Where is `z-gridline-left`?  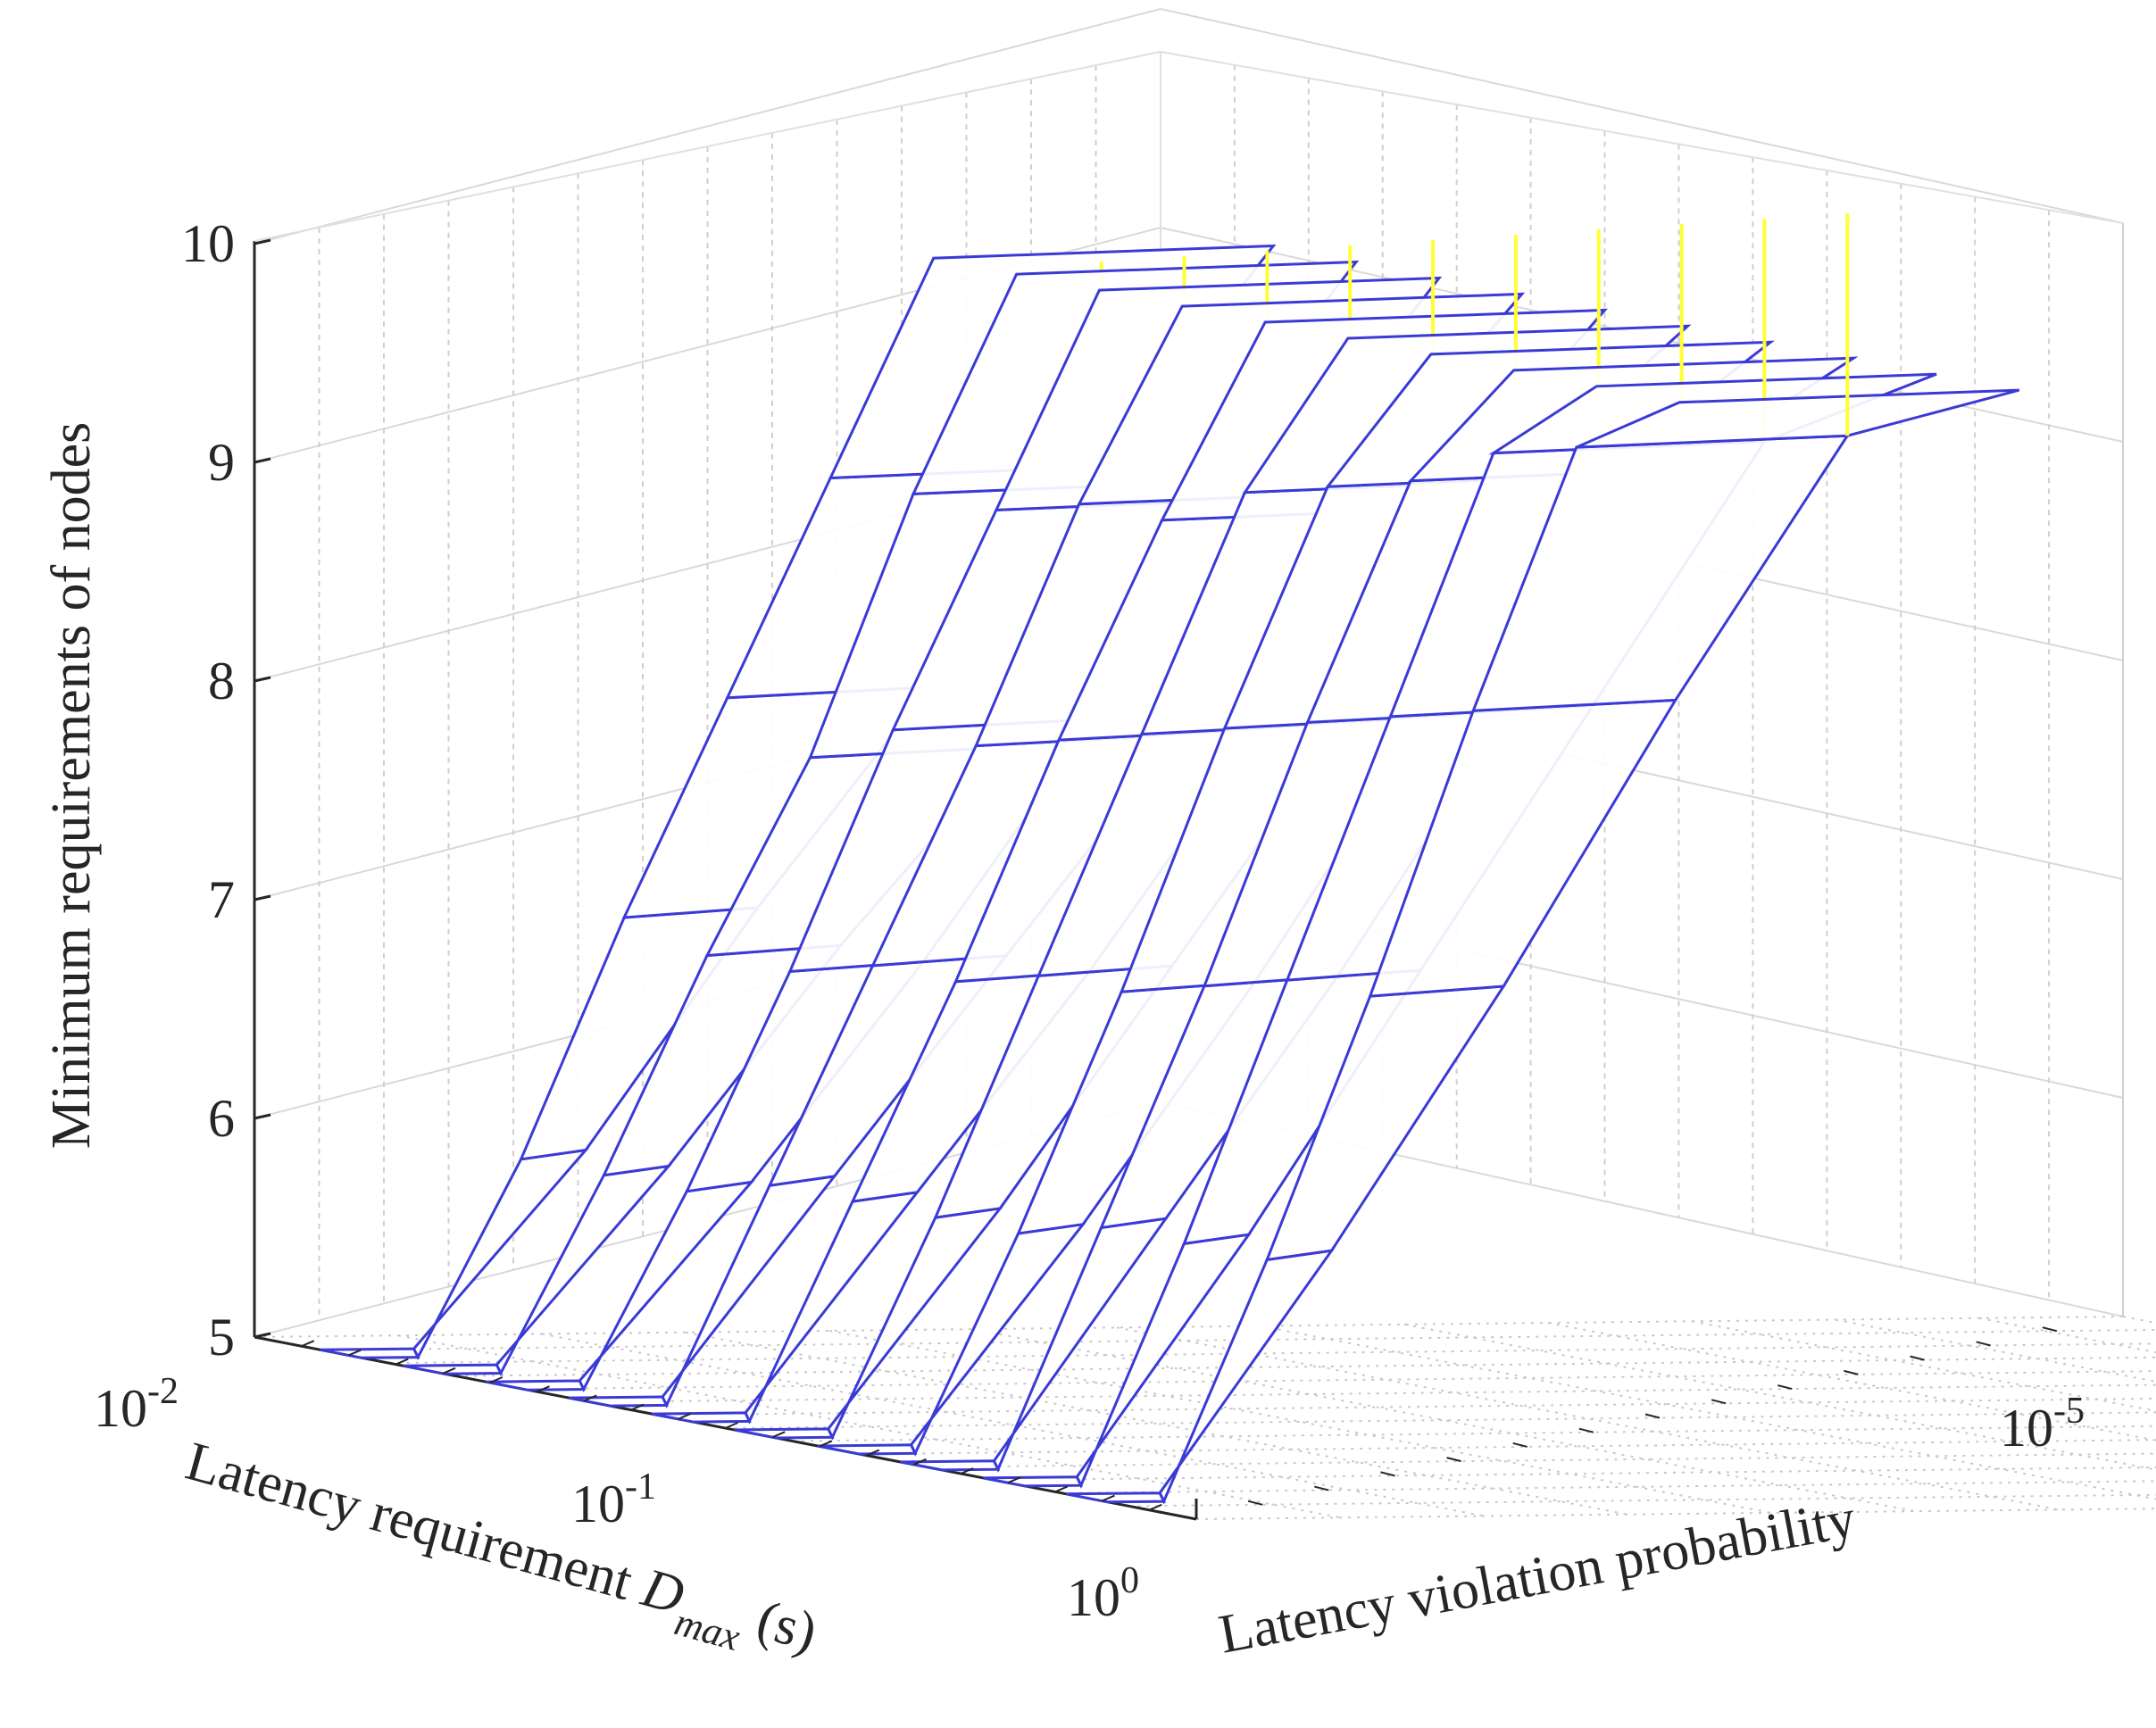 z-gridline-left is located at coordinates (707, 127).